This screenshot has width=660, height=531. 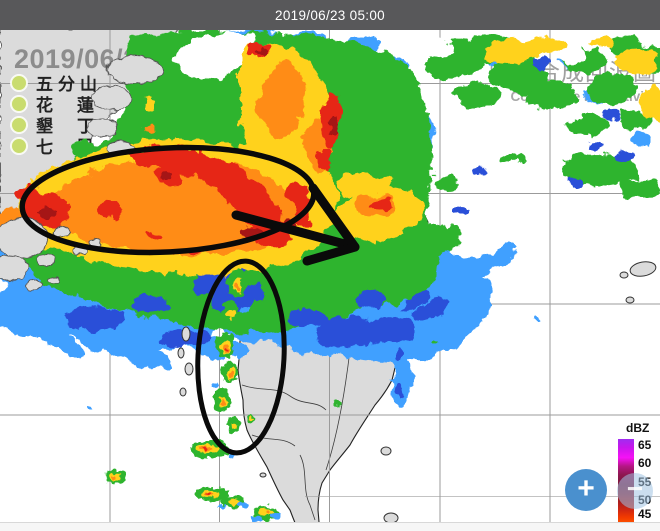 I want to click on zoom-in-button: +, so click(x=586, y=490).